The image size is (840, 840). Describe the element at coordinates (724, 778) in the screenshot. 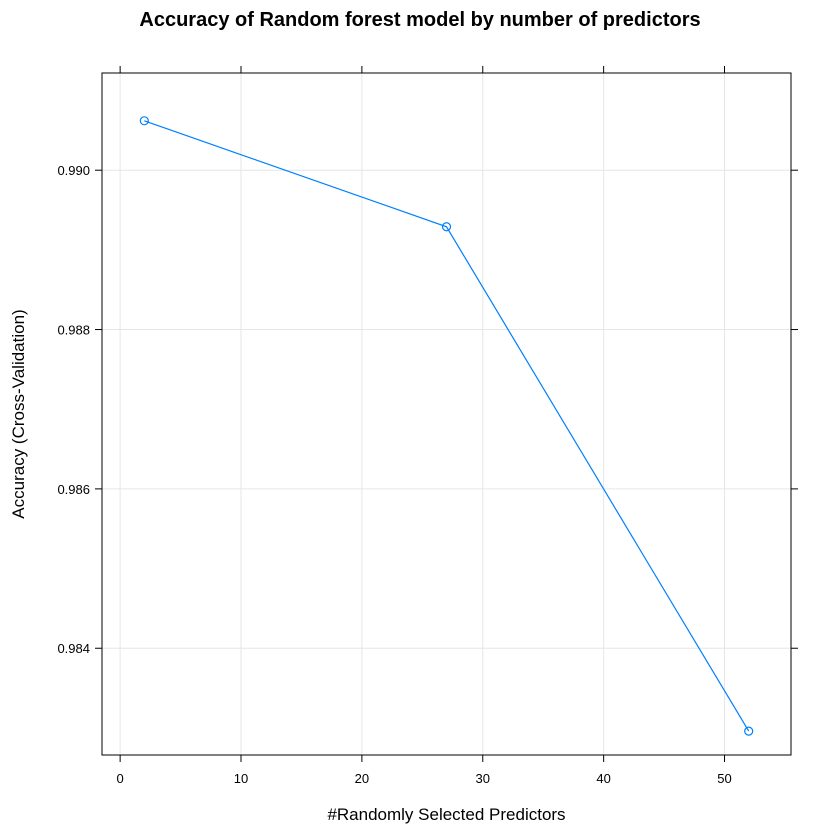

I see `x-tick-label: 50` at that location.